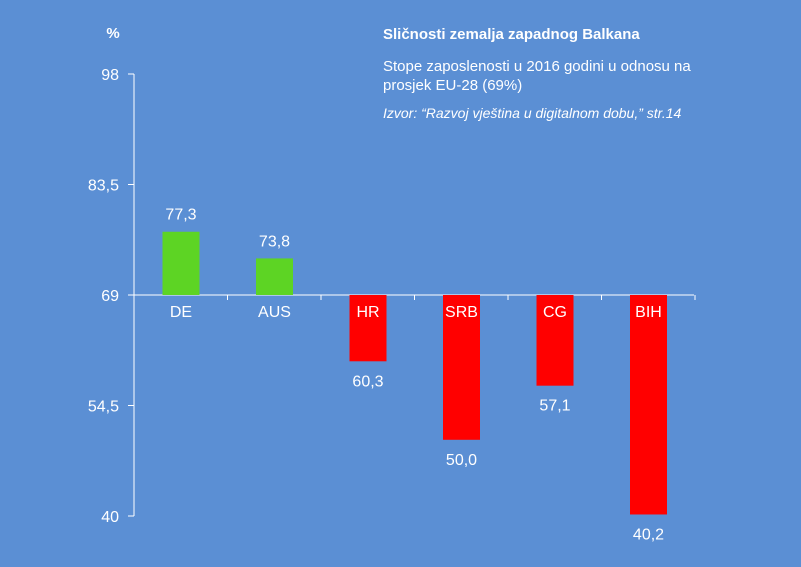 This screenshot has height=567, width=801. I want to click on y-tick-label: 54,5, so click(103, 407).